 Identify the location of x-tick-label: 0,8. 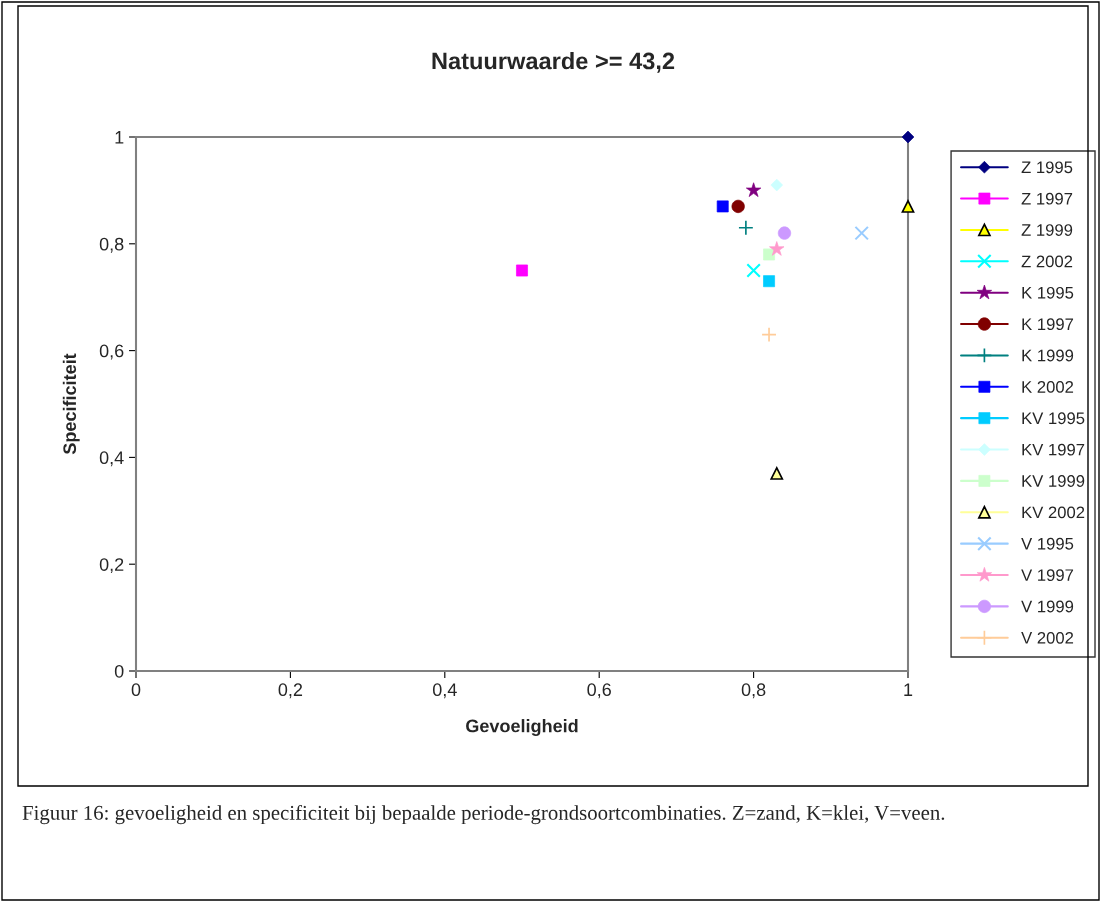
(753, 691).